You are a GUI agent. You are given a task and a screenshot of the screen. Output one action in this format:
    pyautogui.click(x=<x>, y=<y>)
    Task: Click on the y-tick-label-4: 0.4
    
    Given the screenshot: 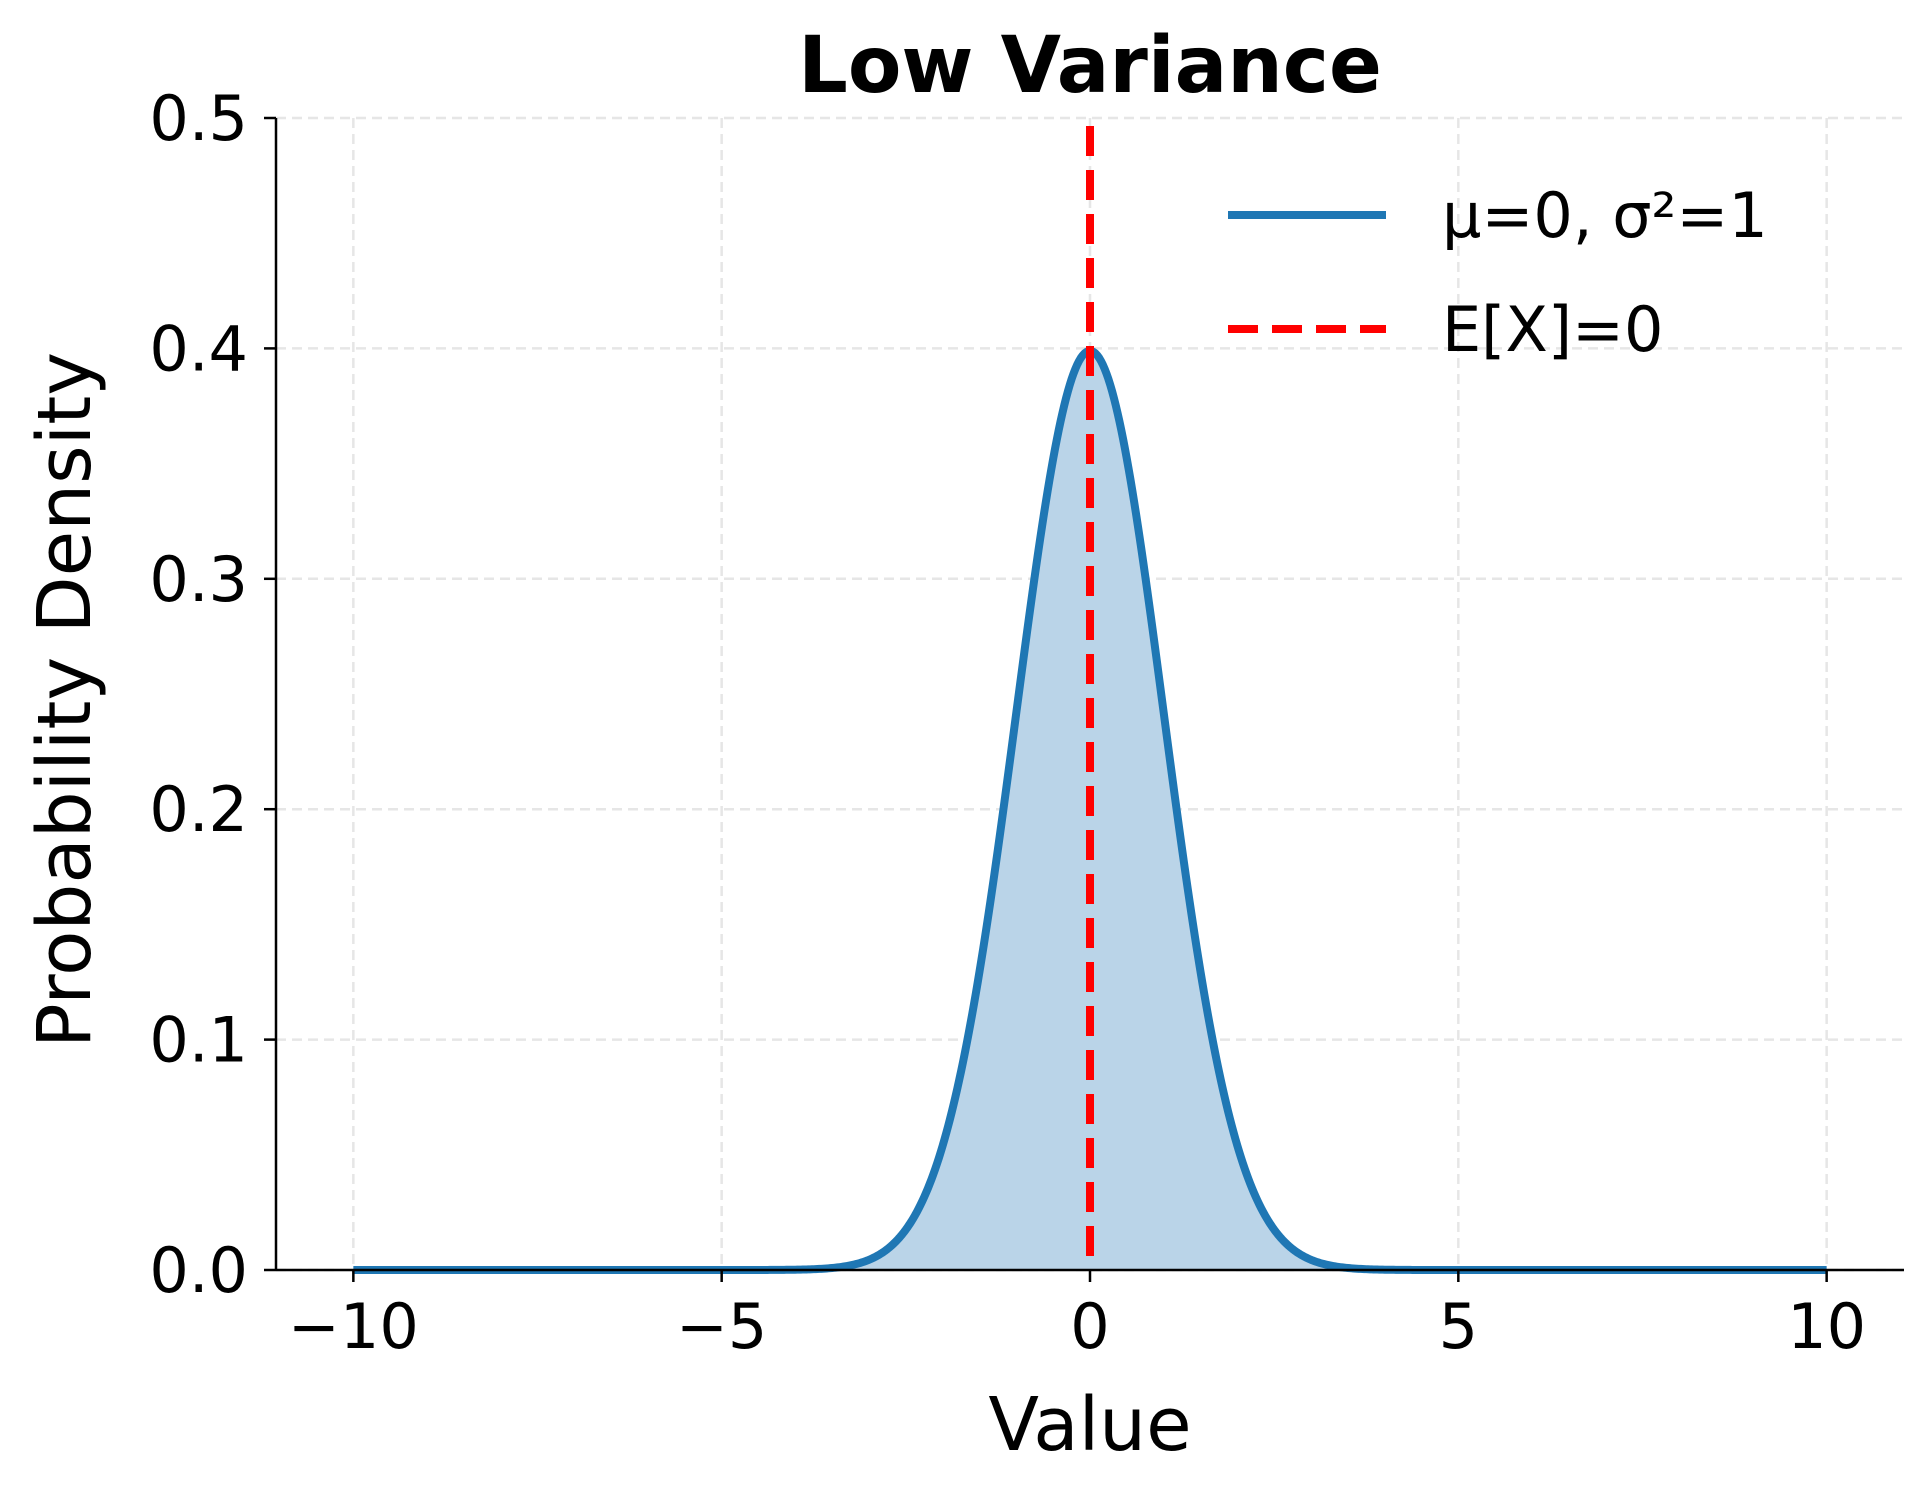 What is the action you would take?
    pyautogui.click(x=198, y=348)
    